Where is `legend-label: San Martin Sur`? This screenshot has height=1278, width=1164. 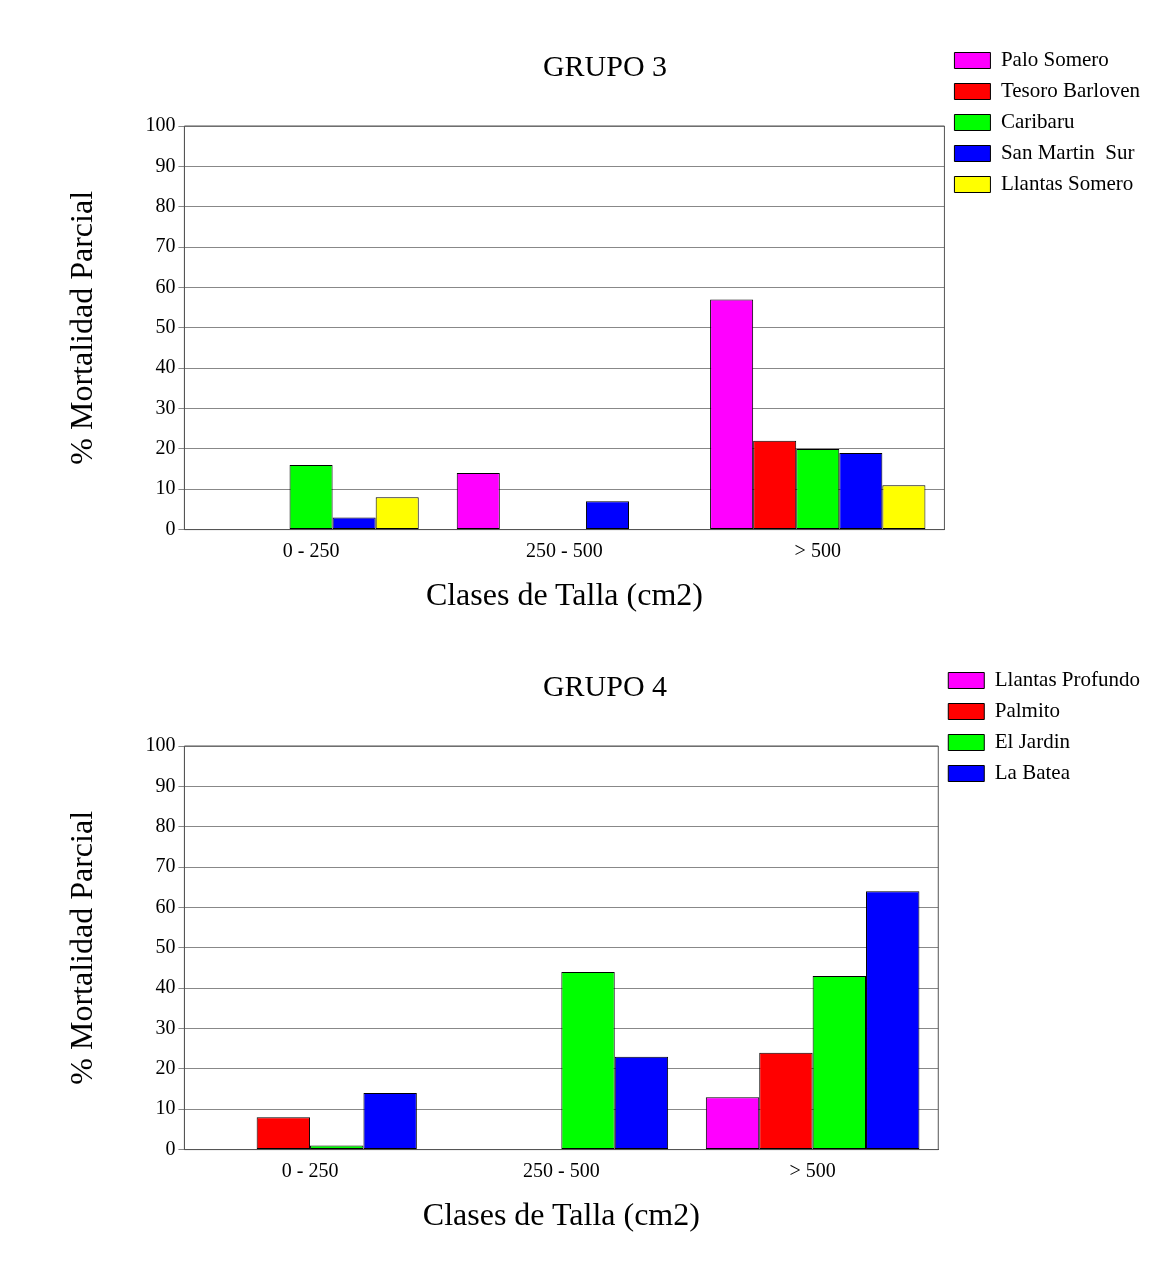 legend-label: San Martin Sur is located at coordinates (1067, 152).